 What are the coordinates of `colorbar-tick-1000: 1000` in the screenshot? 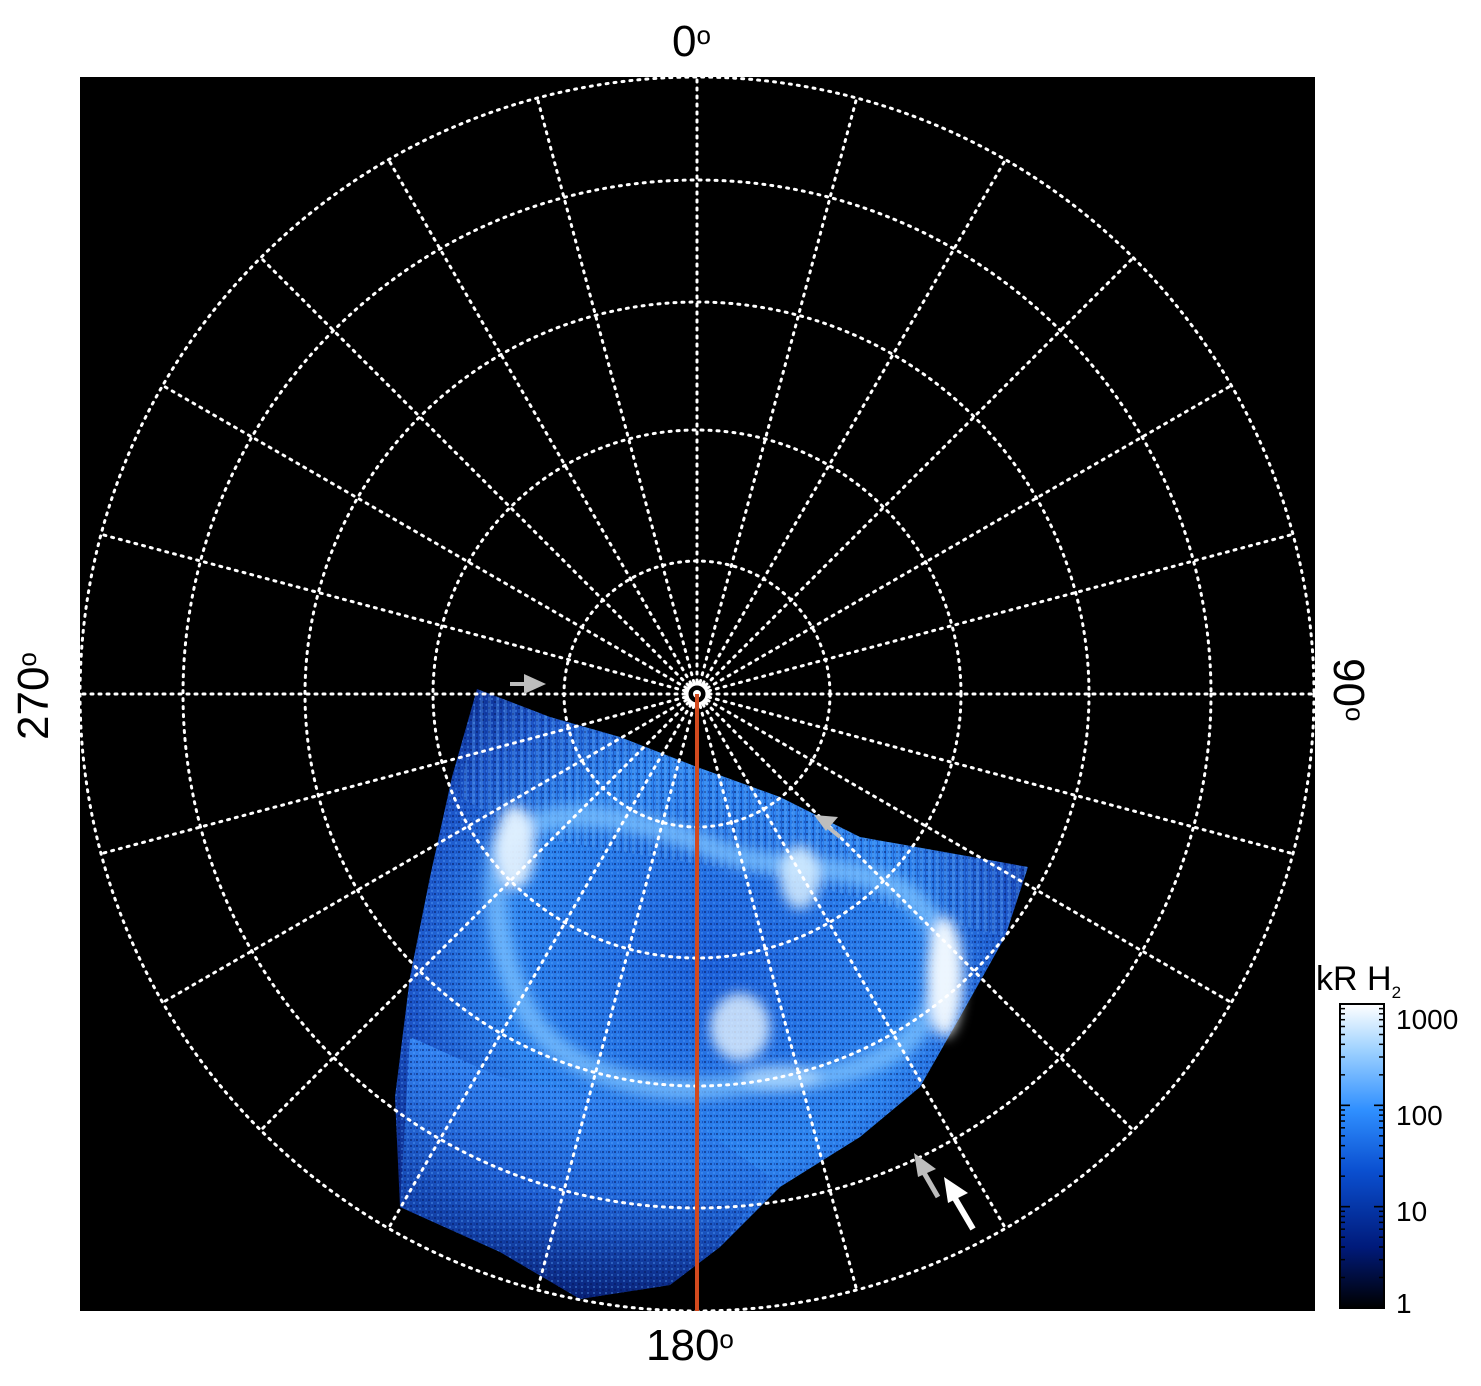 It's located at (1427, 1019).